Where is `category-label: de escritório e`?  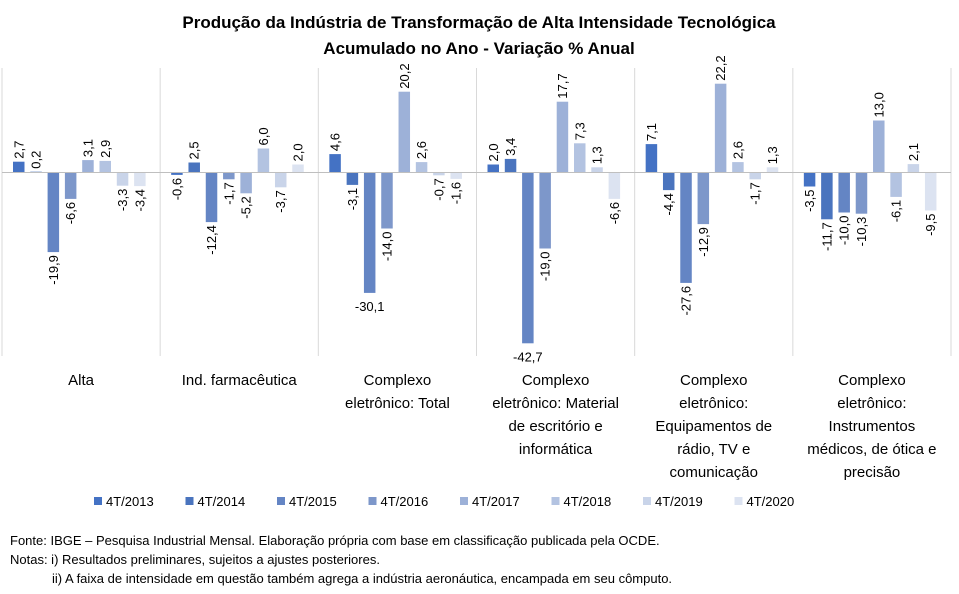
category-label: de escritório e is located at coordinates (555, 426).